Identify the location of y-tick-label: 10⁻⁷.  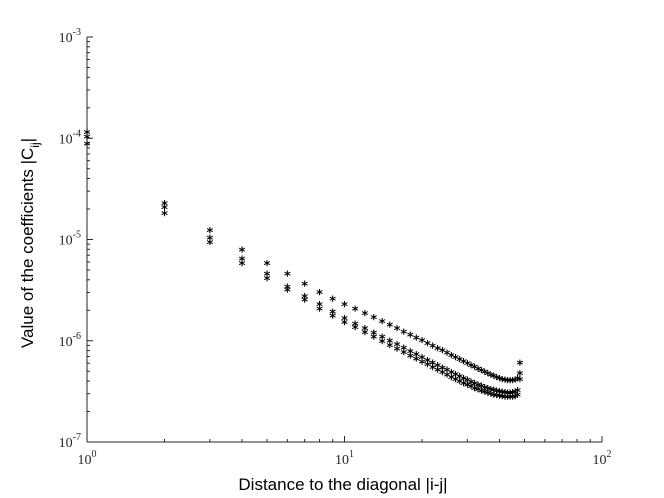
(70, 441).